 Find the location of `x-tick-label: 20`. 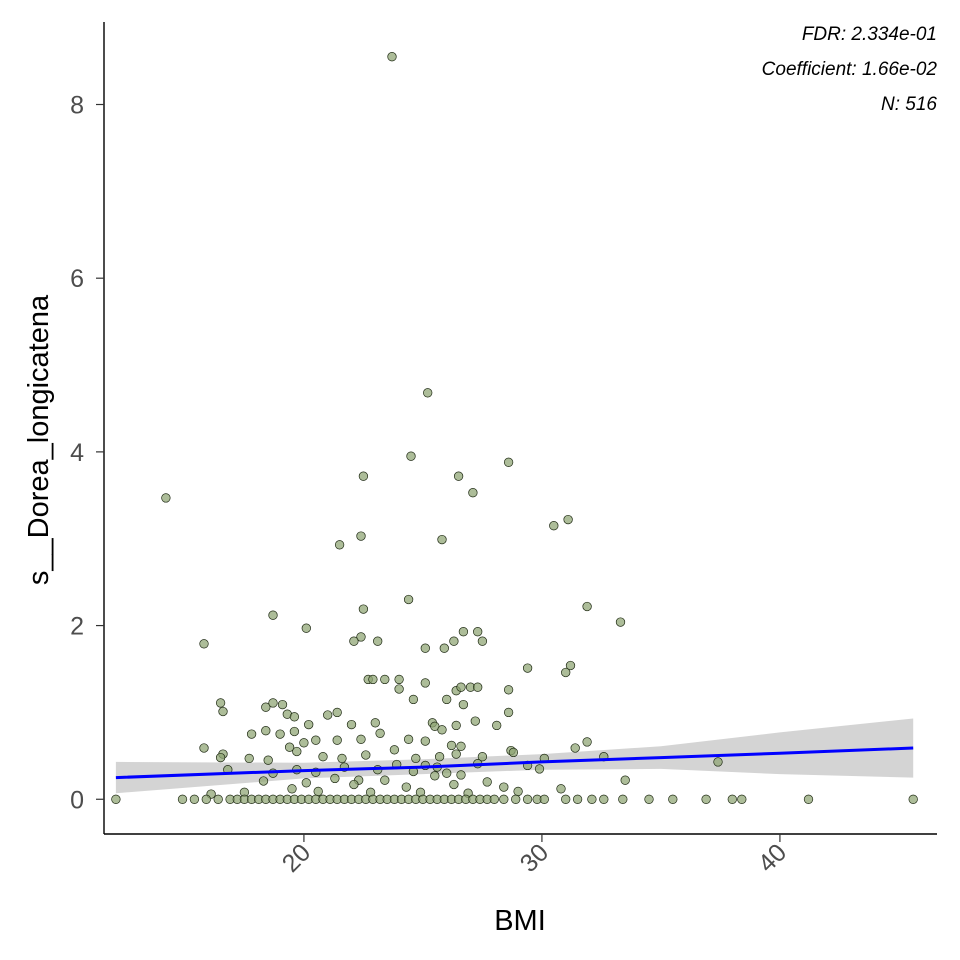

x-tick-label: 20 is located at coordinates (296, 857).